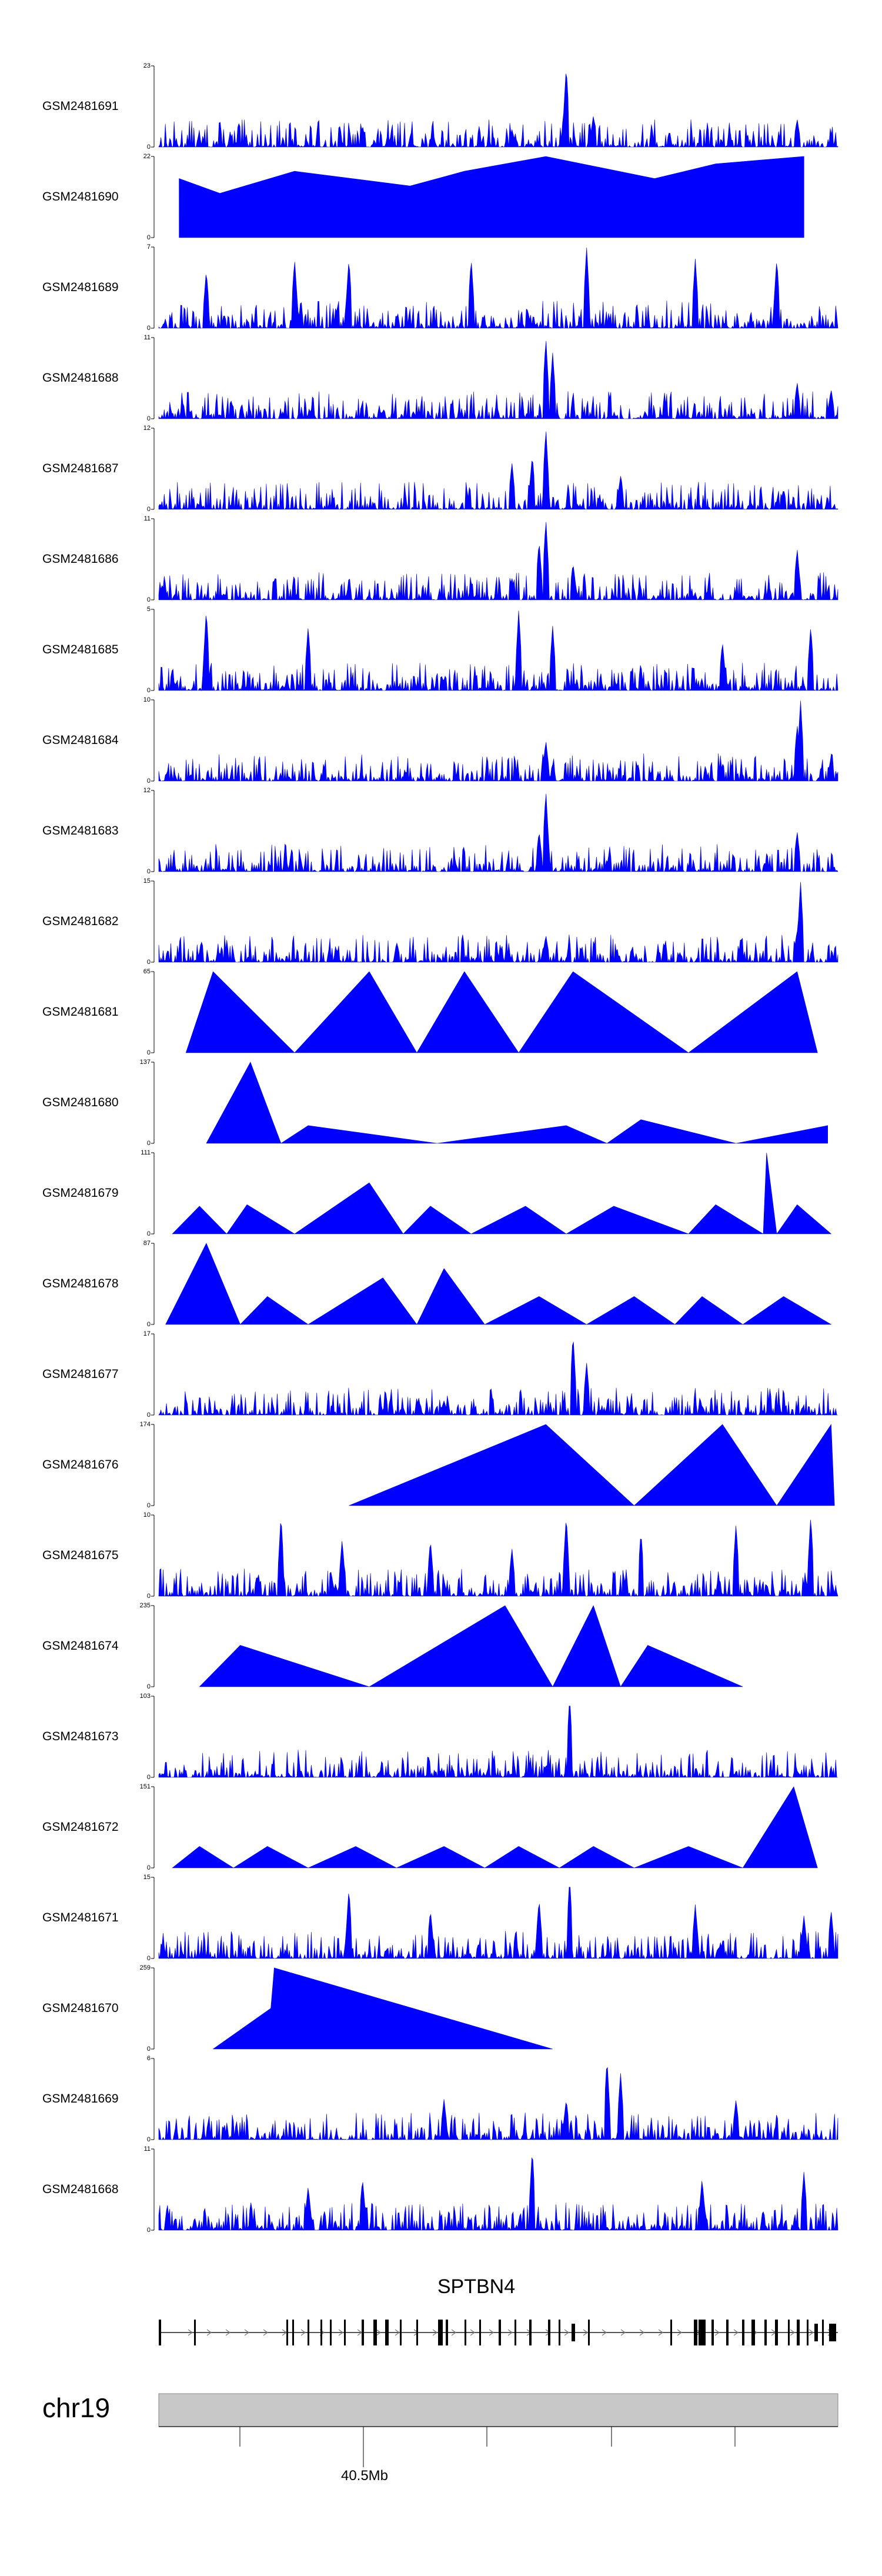 Image resolution: width=882 pixels, height=2576 pixels. Describe the element at coordinates (146, 1152) in the screenshot. I see `y-max-label: 111` at that location.